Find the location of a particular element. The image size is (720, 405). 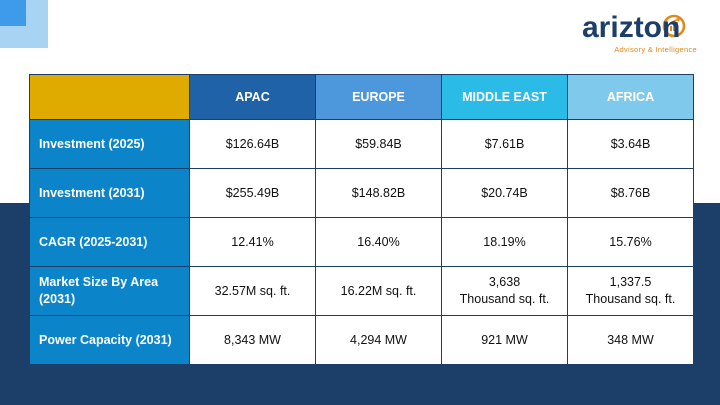

cell-africa: 348 MW is located at coordinates (630, 340).